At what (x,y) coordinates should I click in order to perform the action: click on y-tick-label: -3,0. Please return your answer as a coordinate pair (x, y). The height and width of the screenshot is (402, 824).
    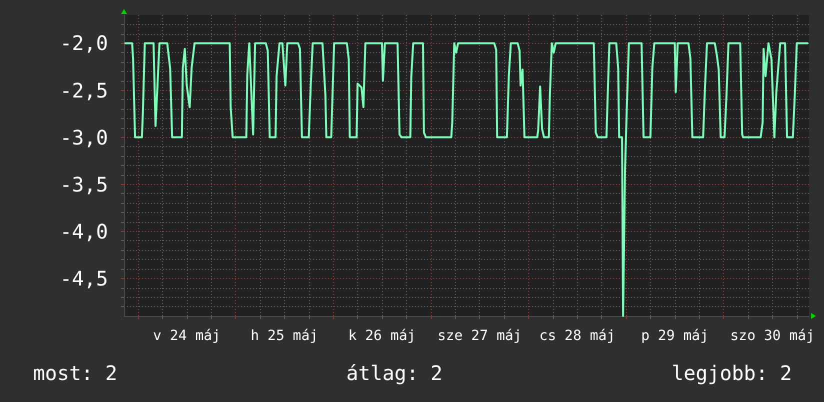
    Looking at the image, I should click on (84, 137).